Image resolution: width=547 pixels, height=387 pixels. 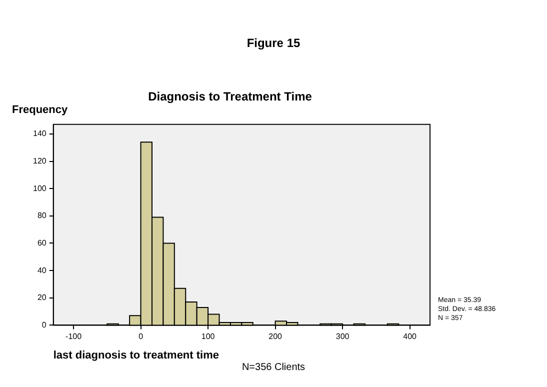 What do you see at coordinates (74, 337) in the screenshot?
I see `x-tick-label: -100` at bounding box center [74, 337].